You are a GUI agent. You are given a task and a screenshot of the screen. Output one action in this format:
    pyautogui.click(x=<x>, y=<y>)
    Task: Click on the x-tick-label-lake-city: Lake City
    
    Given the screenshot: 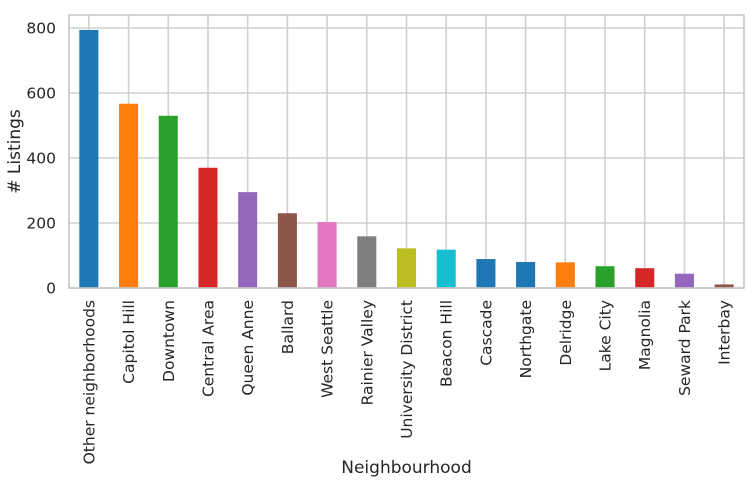 What is the action you would take?
    pyautogui.click(x=606, y=335)
    